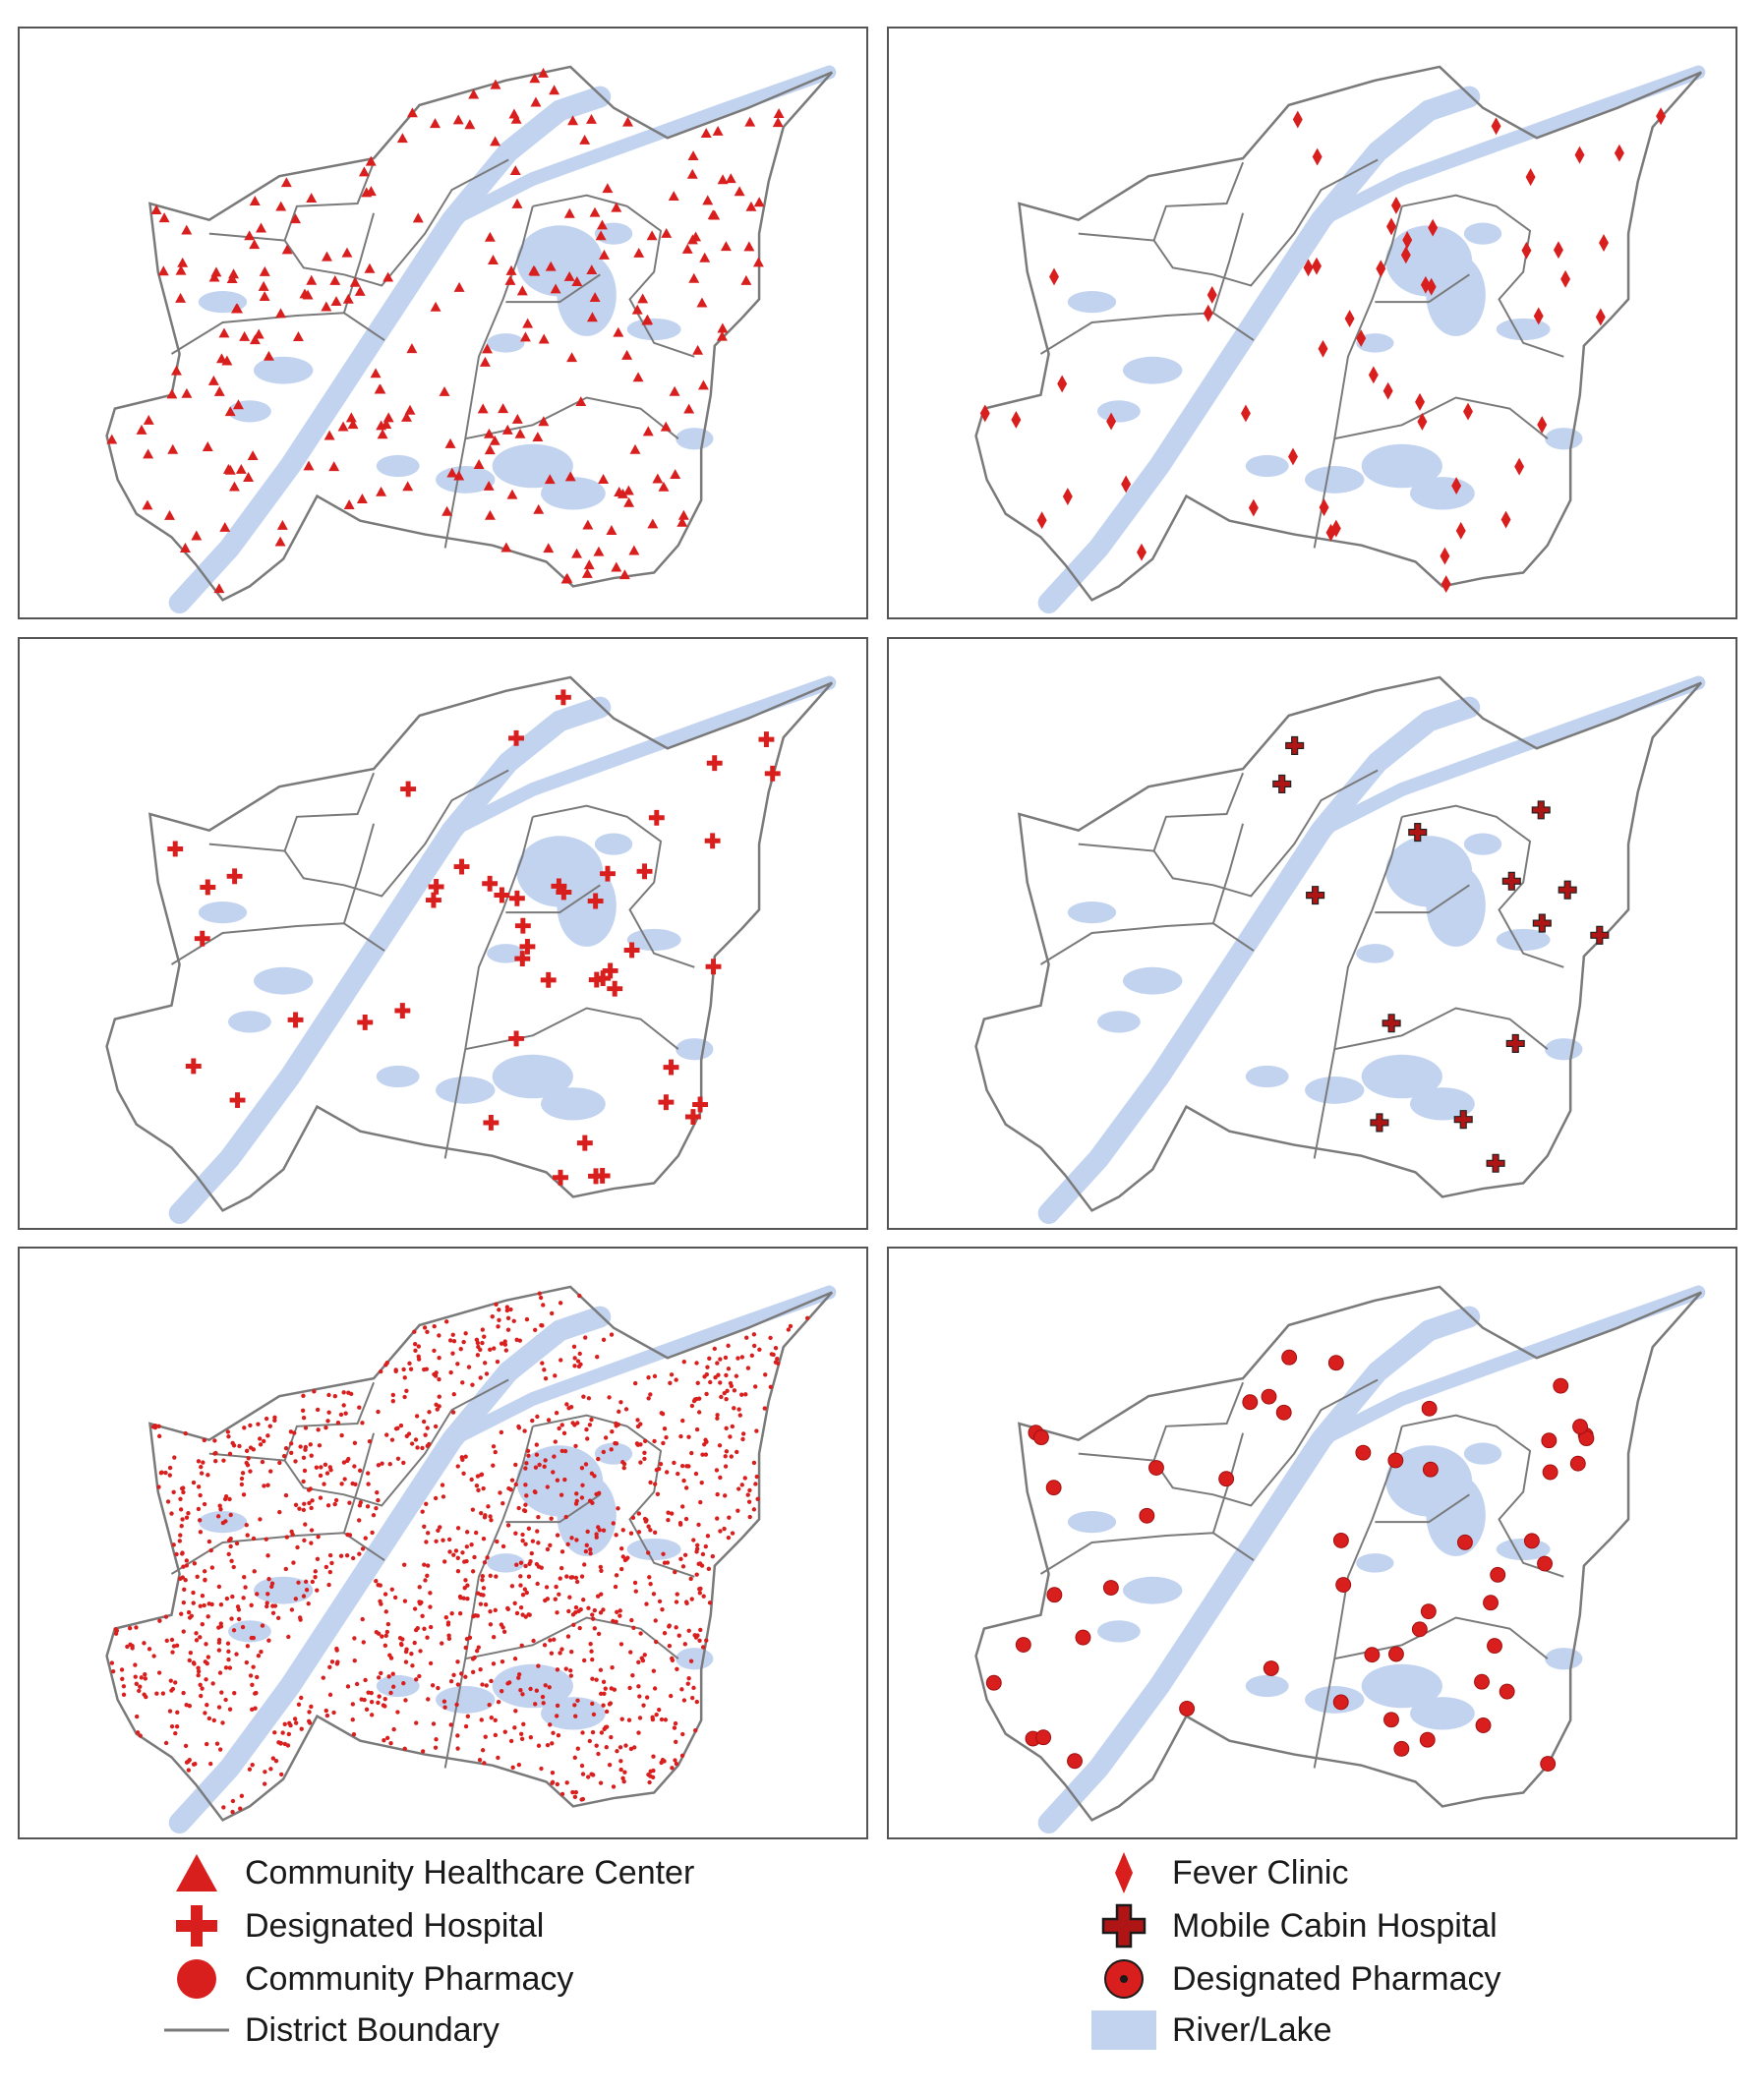 The image size is (1764, 2095). Describe the element at coordinates (1123, 2030) in the screenshot. I see `water-swatch-icon` at that location.